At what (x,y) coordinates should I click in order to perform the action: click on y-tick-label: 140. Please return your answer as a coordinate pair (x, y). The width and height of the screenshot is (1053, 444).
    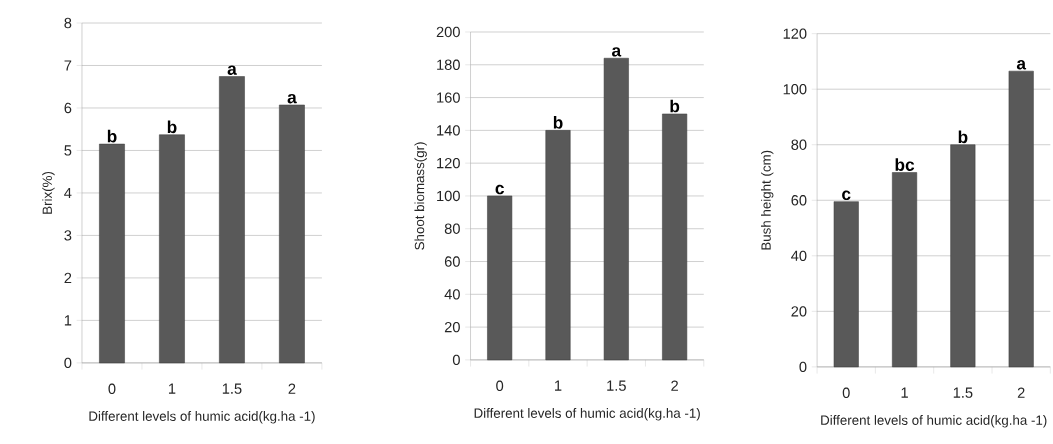
    Looking at the image, I should click on (448, 130).